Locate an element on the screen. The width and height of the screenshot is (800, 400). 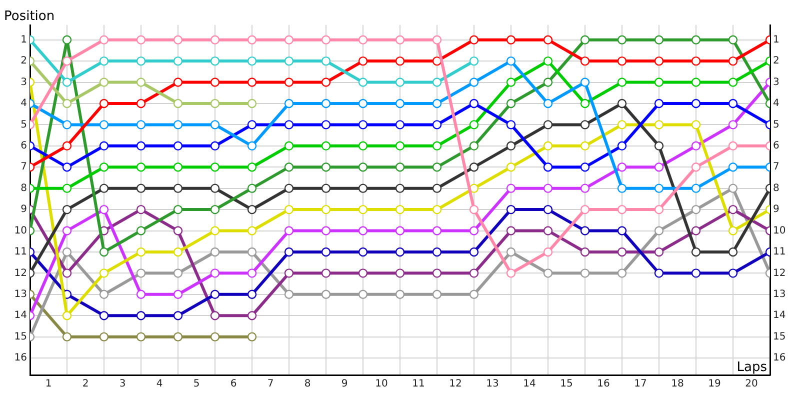
y2-tick-label: 10 is located at coordinates (779, 230).